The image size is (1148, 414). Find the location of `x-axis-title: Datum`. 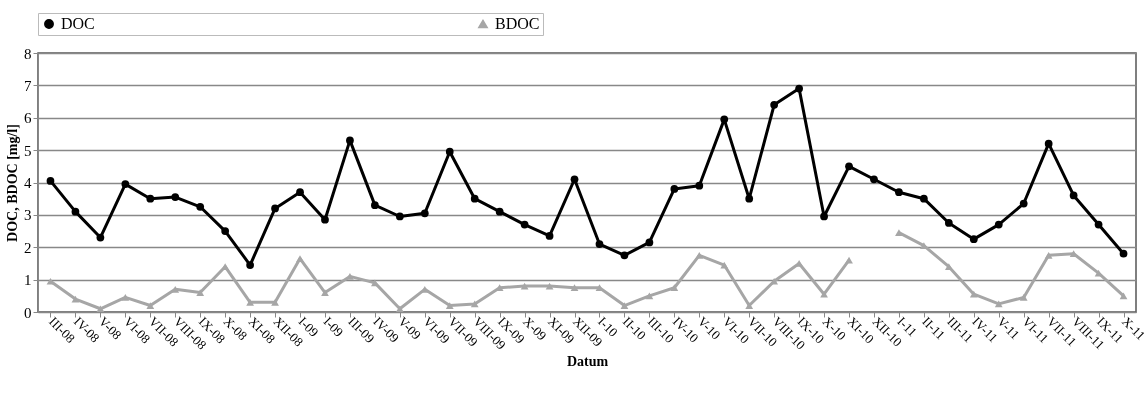

x-axis-title: Datum is located at coordinates (587, 361).